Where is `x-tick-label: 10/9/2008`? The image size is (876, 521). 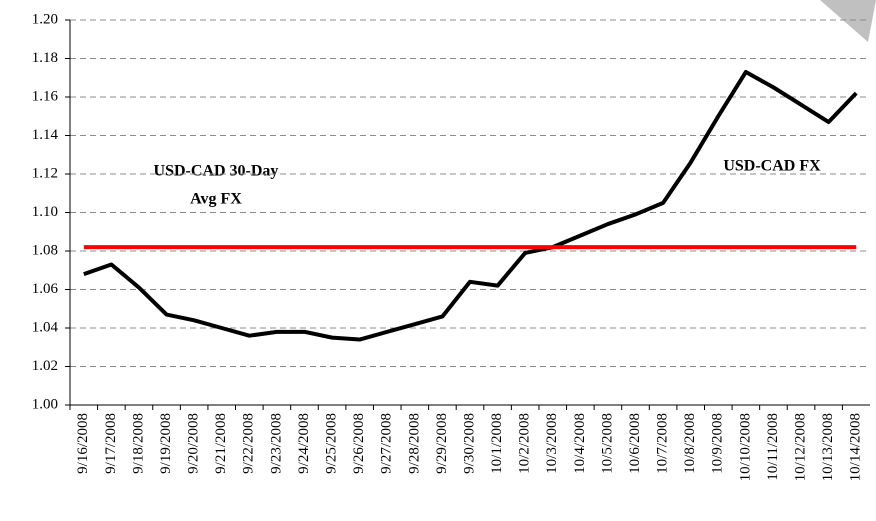 x-tick-label: 10/9/2008 is located at coordinates (718, 443).